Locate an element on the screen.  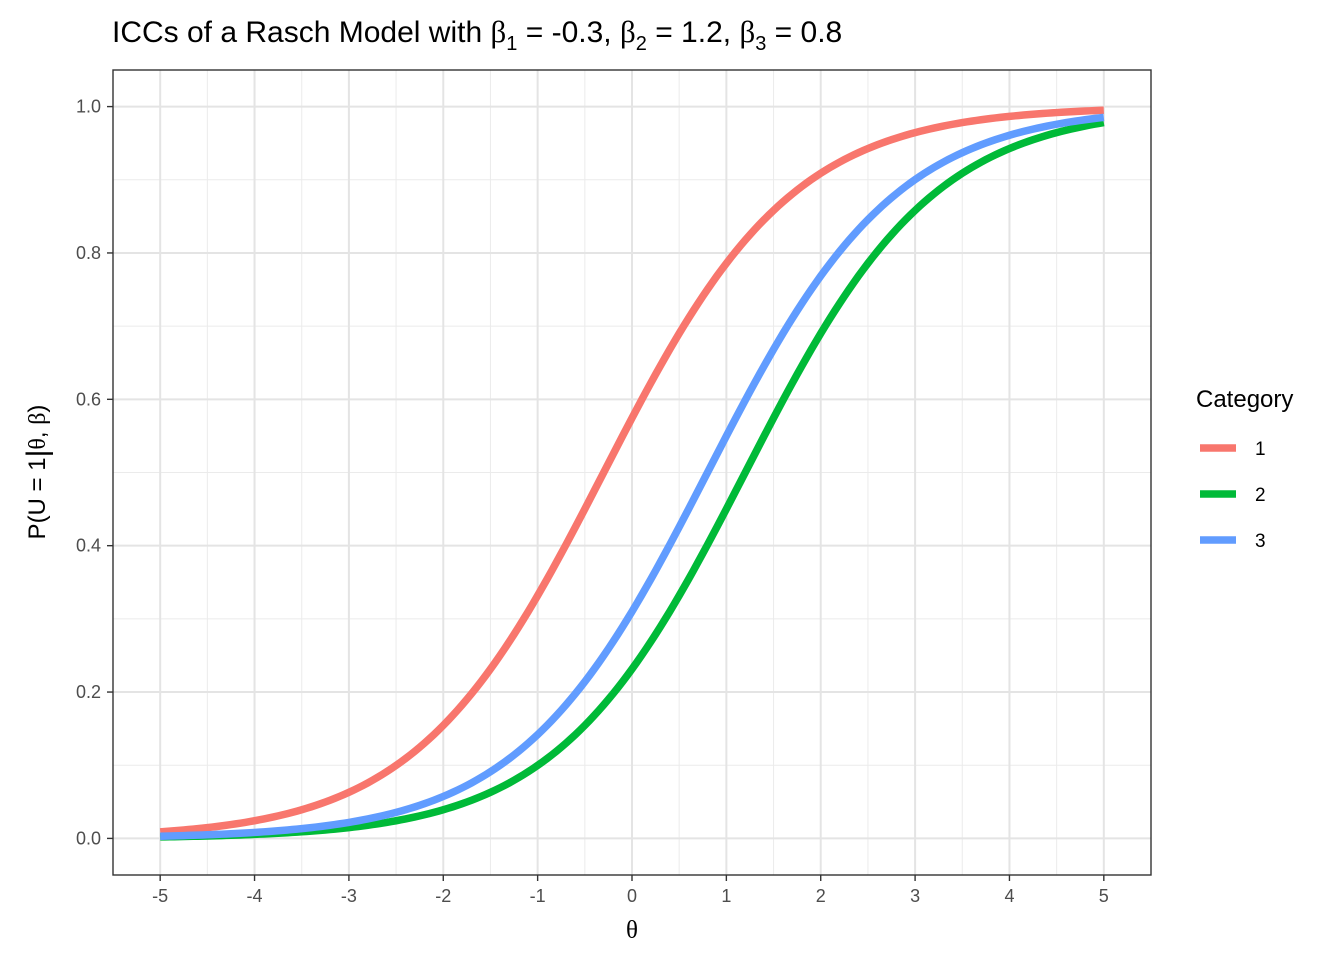
x-axis-title: θ is located at coordinates (632, 930).